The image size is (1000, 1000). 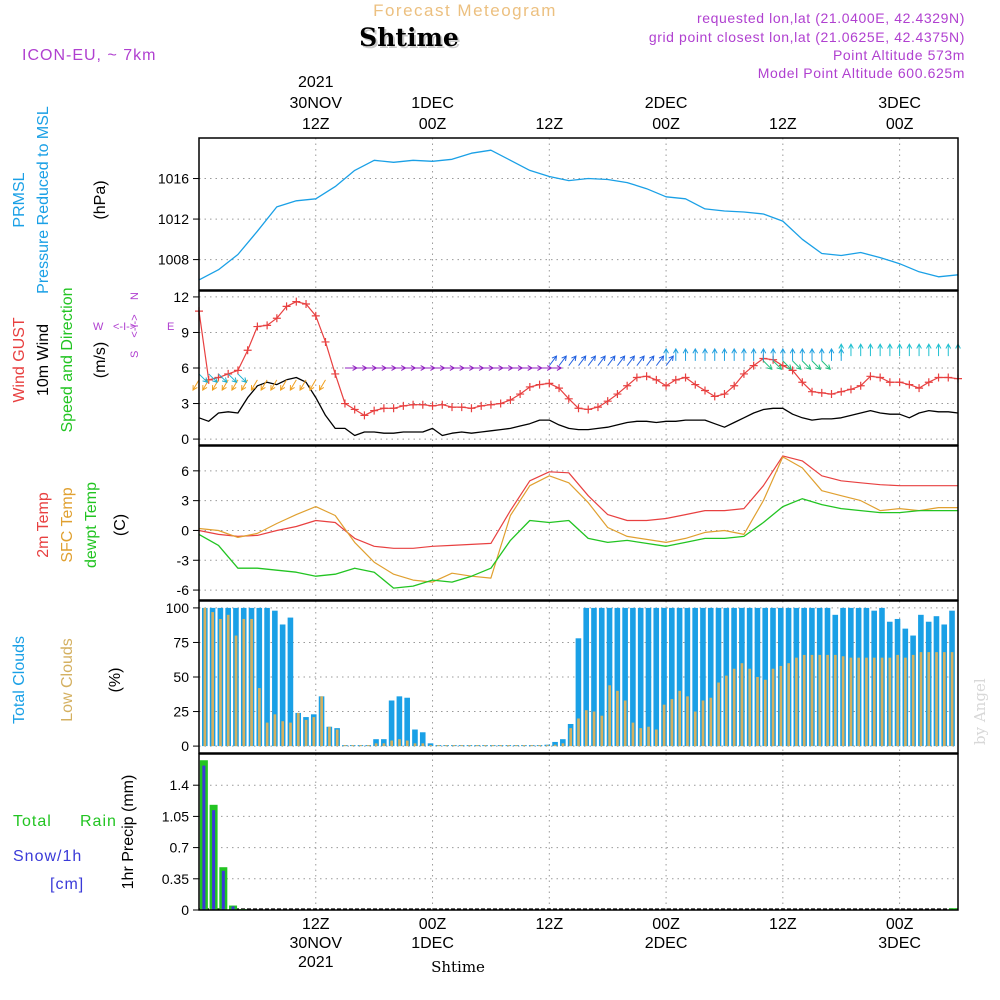 I want to click on time-label-top: 30NOV, so click(x=316, y=103).